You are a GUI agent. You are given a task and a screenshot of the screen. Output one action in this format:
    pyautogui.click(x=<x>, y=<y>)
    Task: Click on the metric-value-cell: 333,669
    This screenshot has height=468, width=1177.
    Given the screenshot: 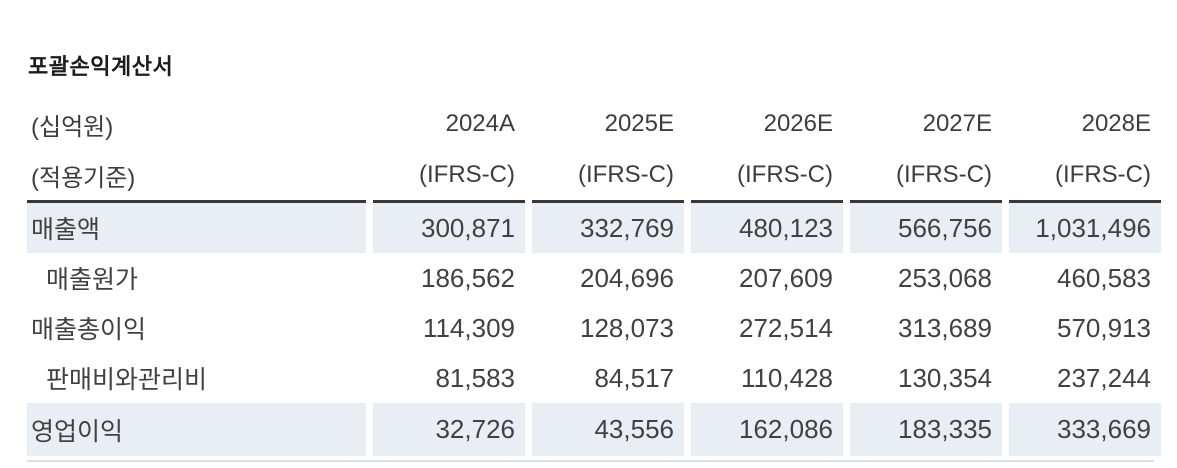 What is the action you would take?
    pyautogui.click(x=1085, y=429)
    